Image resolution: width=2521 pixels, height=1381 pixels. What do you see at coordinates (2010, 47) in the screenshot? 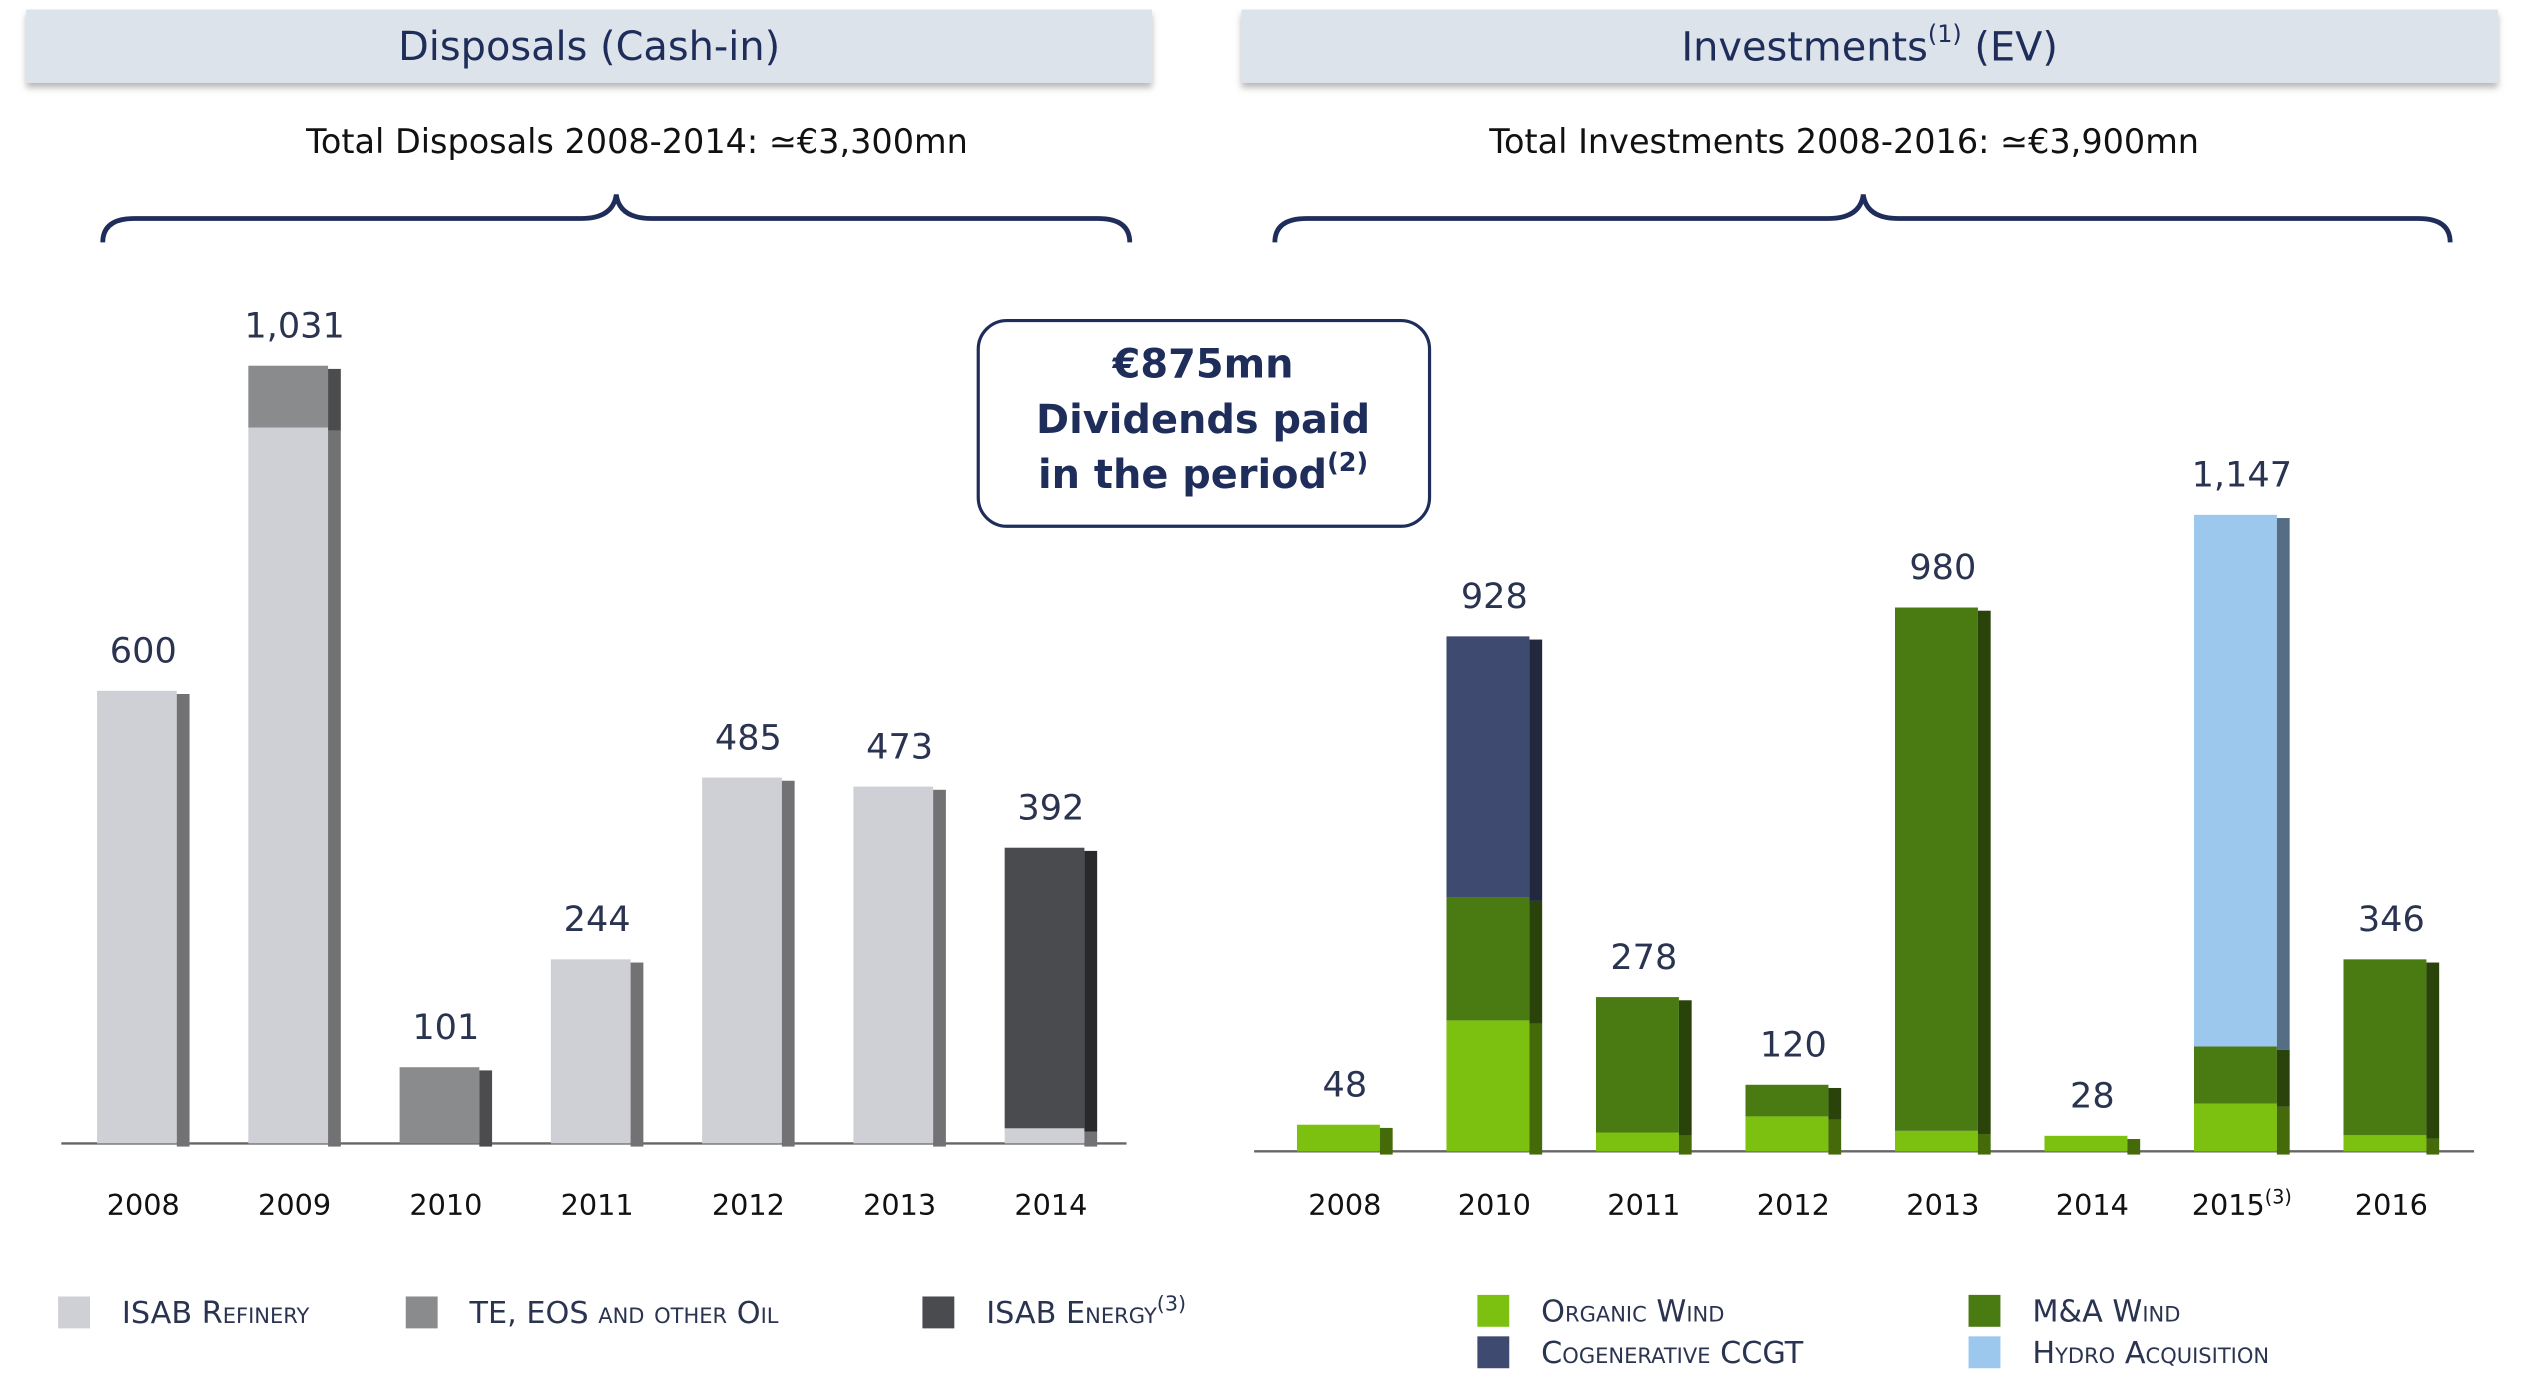
I see `header-suffix: (EV)` at bounding box center [2010, 47].